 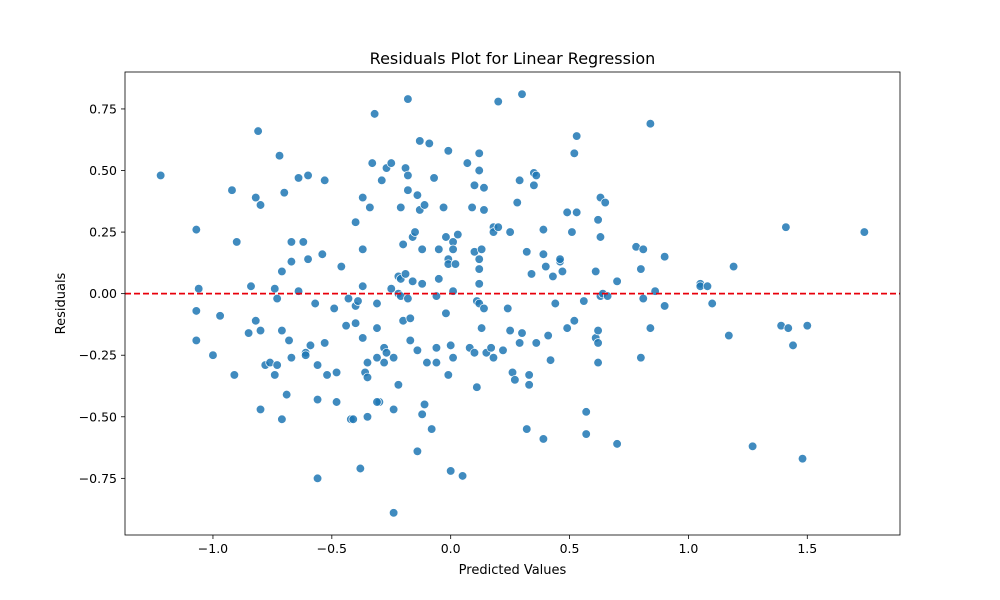 I want to click on x-tick-label: 1.0, so click(x=688, y=548).